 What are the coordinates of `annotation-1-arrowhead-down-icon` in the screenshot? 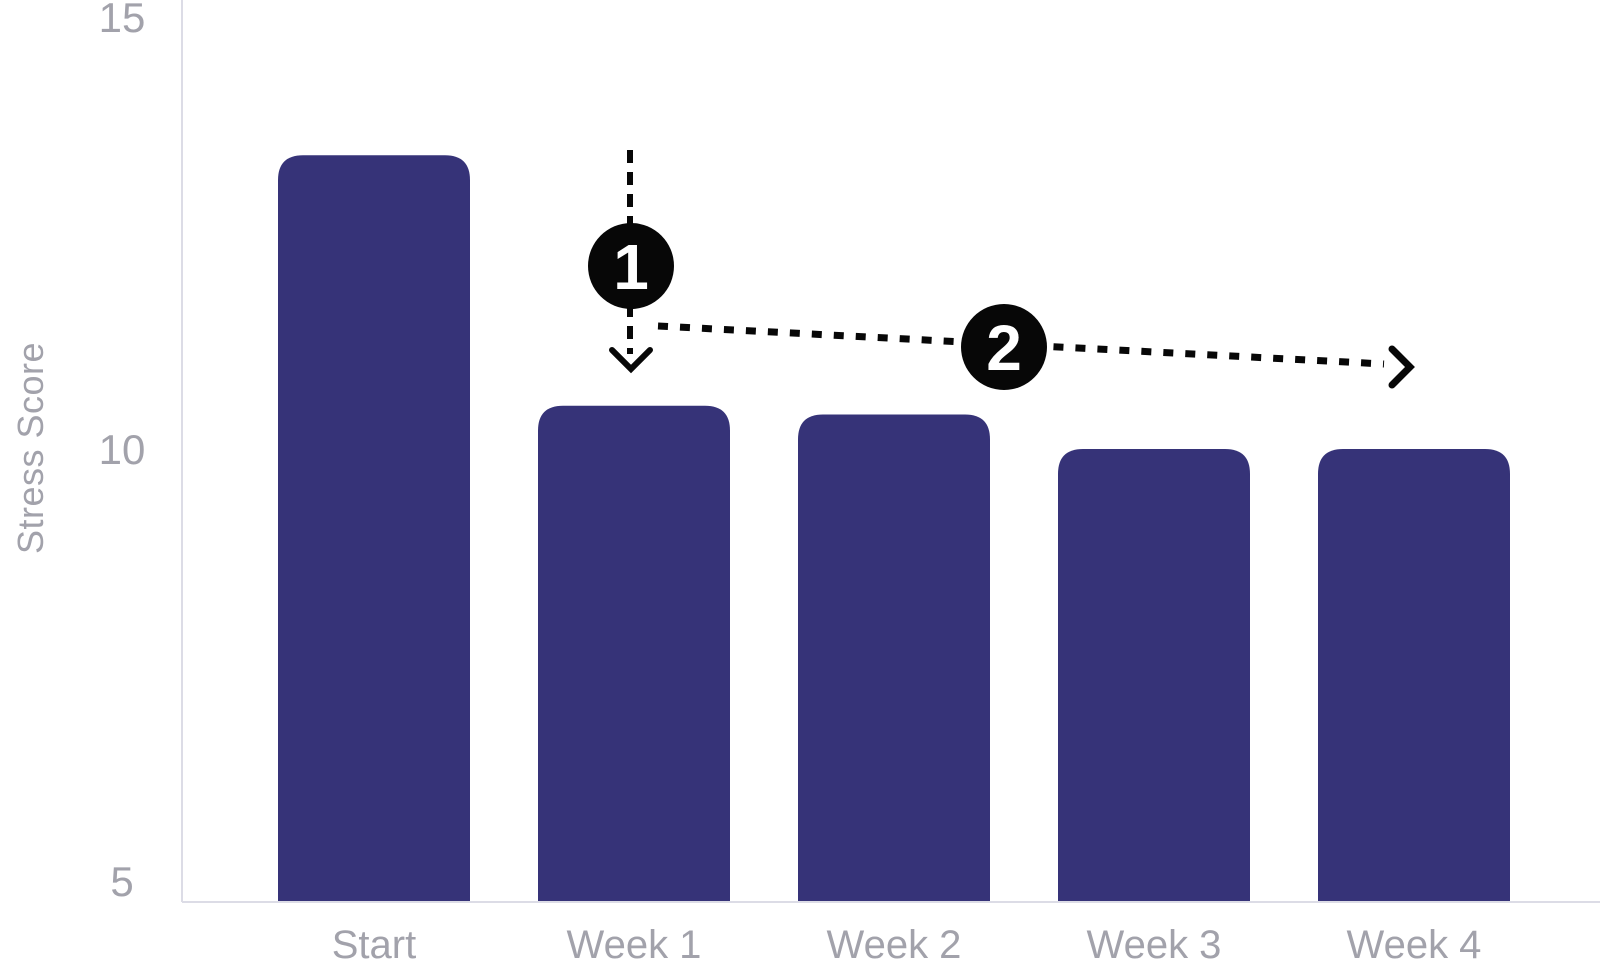 It's located at (631, 360).